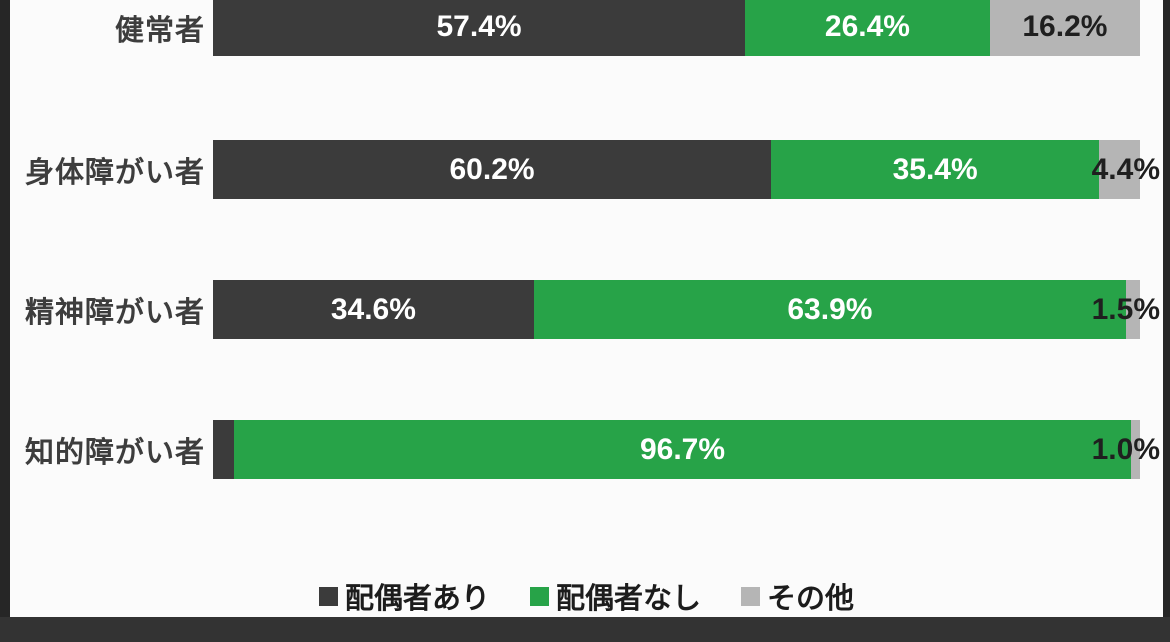 Image resolution: width=1170 pixels, height=642 pixels. I want to click on segment-value-label: 34.6%, so click(373, 309).